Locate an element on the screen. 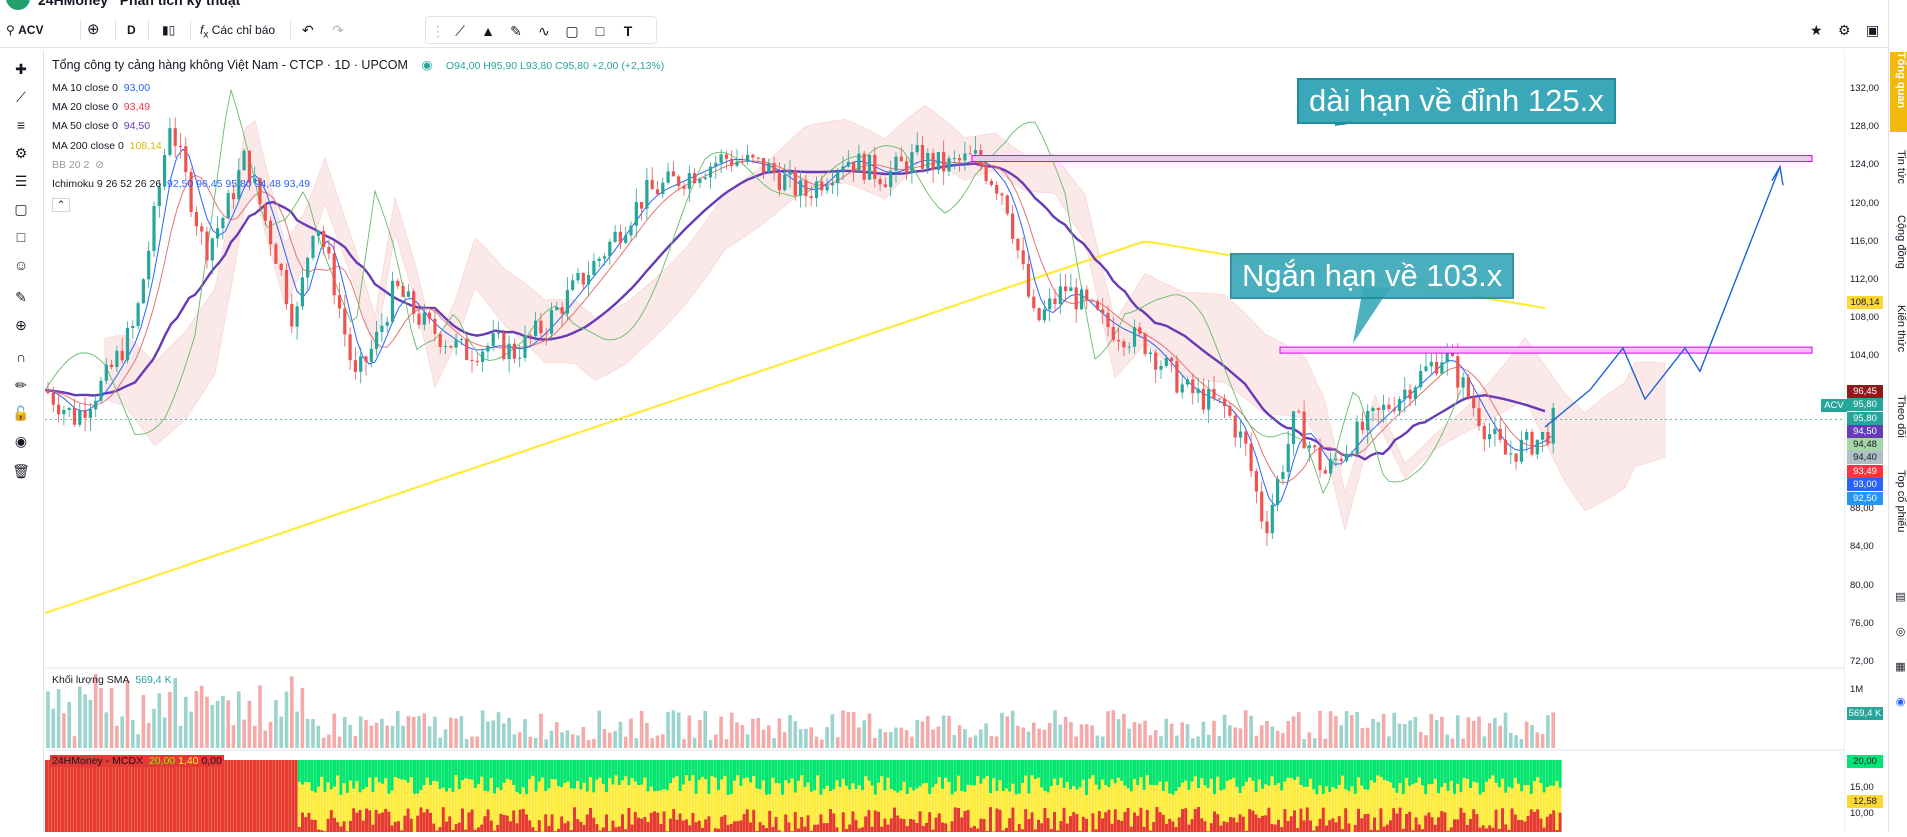 This screenshot has width=1907, height=837. lock-icon: 🔓 is located at coordinates (21, 413).